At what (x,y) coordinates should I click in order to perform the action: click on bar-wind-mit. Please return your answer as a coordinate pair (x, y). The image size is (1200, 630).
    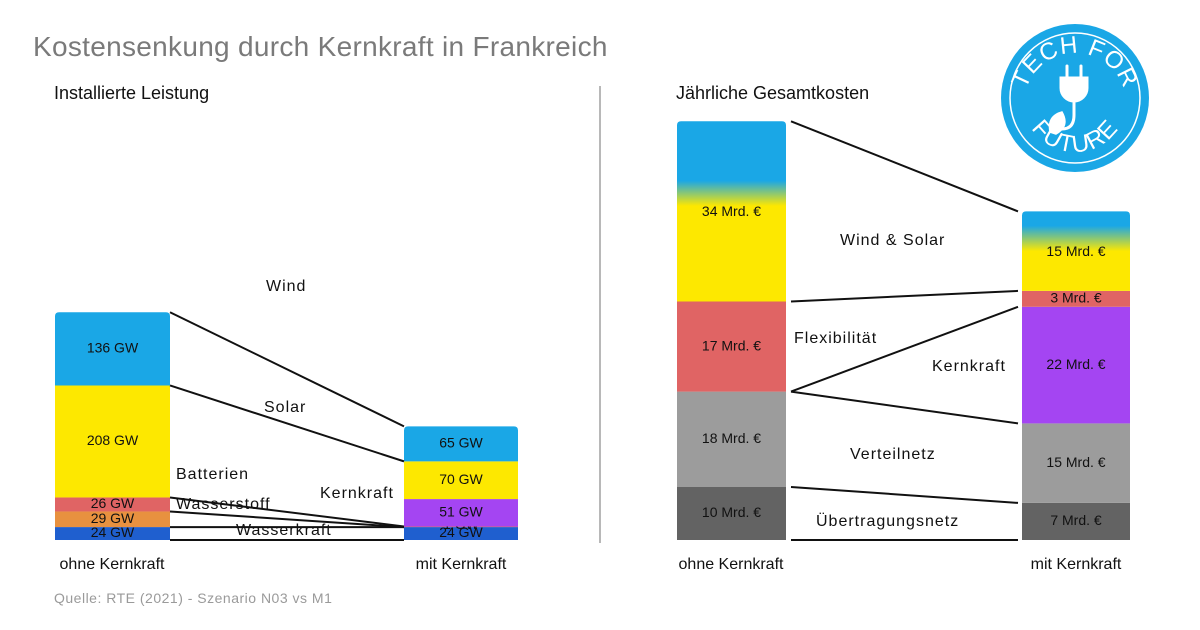
    Looking at the image, I should click on (461, 444).